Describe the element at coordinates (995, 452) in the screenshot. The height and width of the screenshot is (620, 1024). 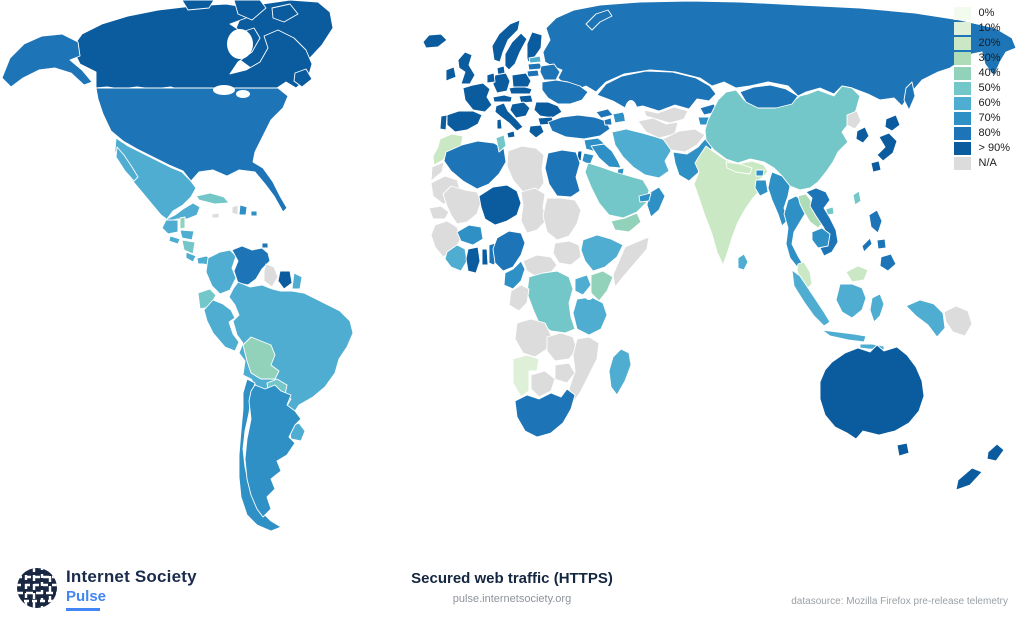
I see `country-new-zealand-north: New Zealand — > 90%` at that location.